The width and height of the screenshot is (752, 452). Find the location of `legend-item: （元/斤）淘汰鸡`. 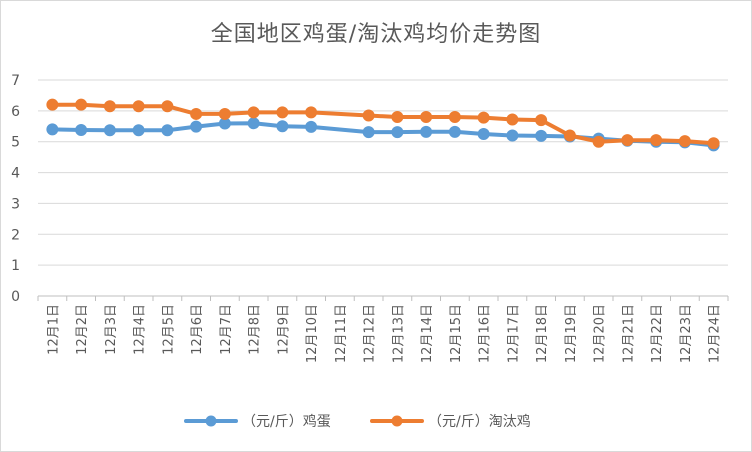

legend-item: （元/斤）淘汰鸡 is located at coordinates (450, 421).